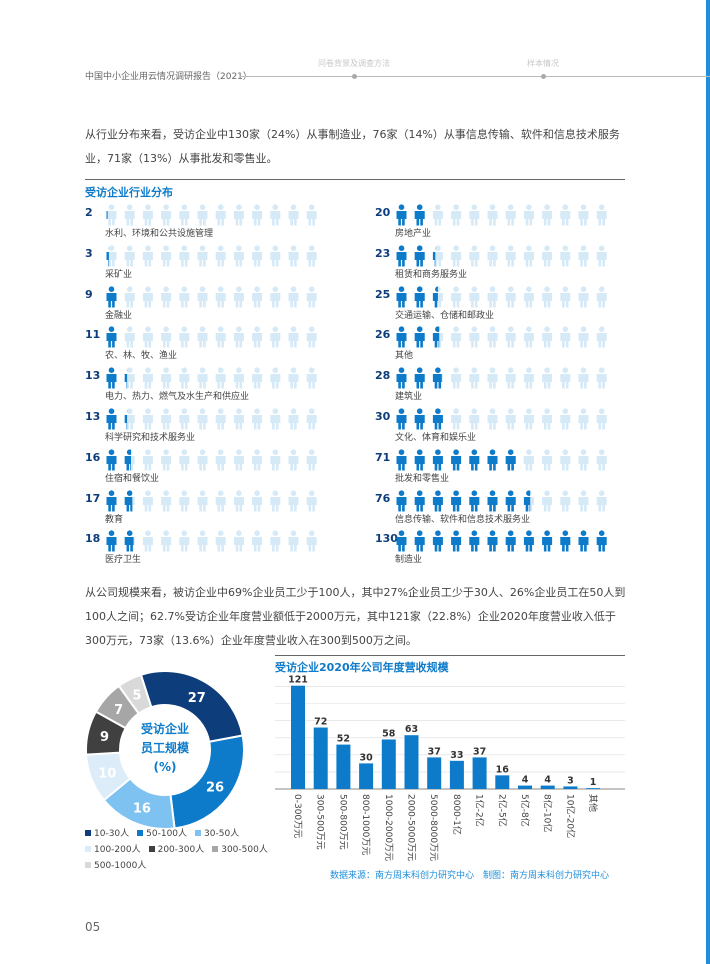  Describe the element at coordinates (570, 816) in the screenshot. I see `bar-category-label: 10亿-20亿` at that location.